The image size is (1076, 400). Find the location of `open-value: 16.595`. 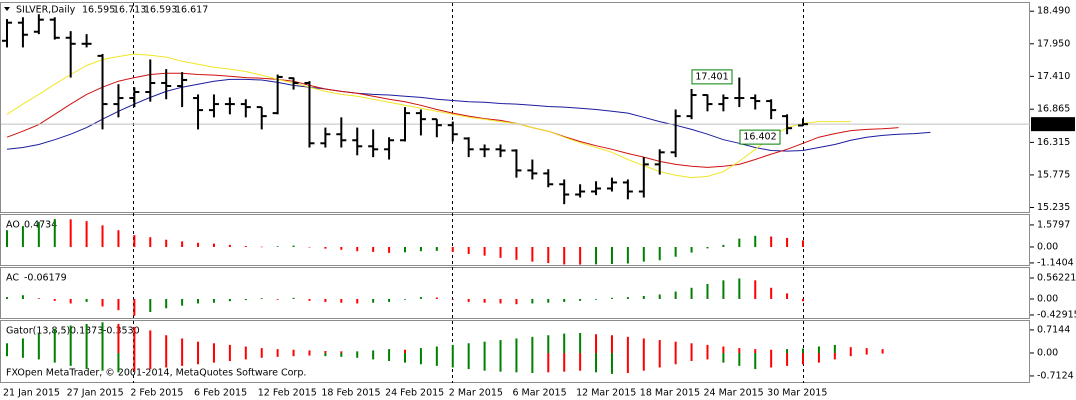

open-value: 16.595 is located at coordinates (98, 10).